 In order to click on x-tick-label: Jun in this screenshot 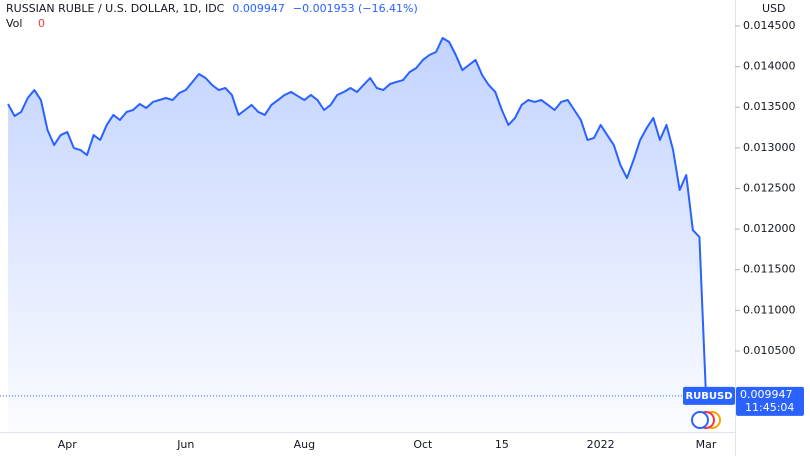, I will do `click(185, 444)`.